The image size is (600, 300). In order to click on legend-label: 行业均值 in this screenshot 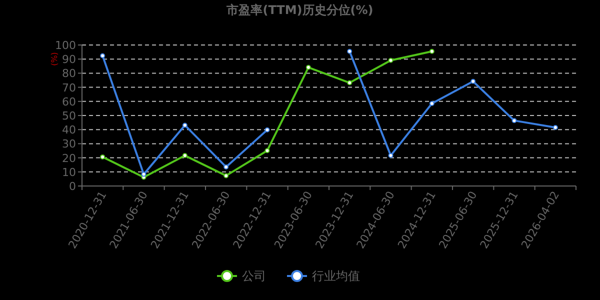, I will do `click(336, 276)`.